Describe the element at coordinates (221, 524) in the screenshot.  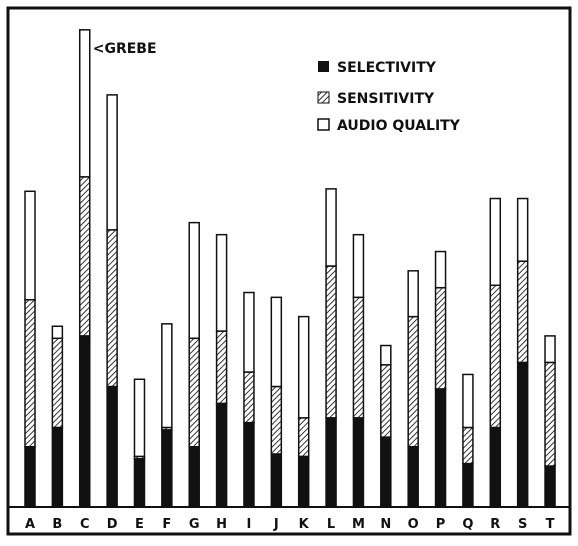
I see `x-tick-label-H: H` at that location.